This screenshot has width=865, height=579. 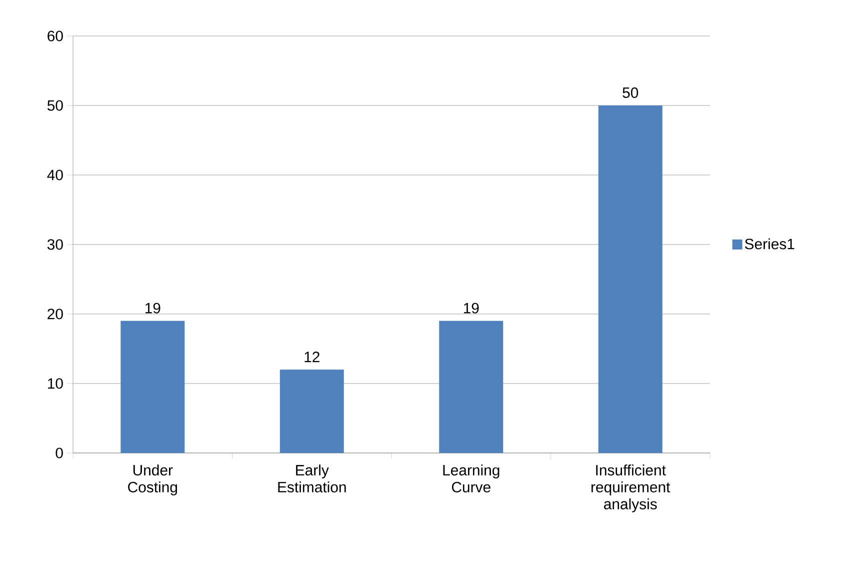 I want to click on y-tick-label: 40, so click(x=55, y=175).